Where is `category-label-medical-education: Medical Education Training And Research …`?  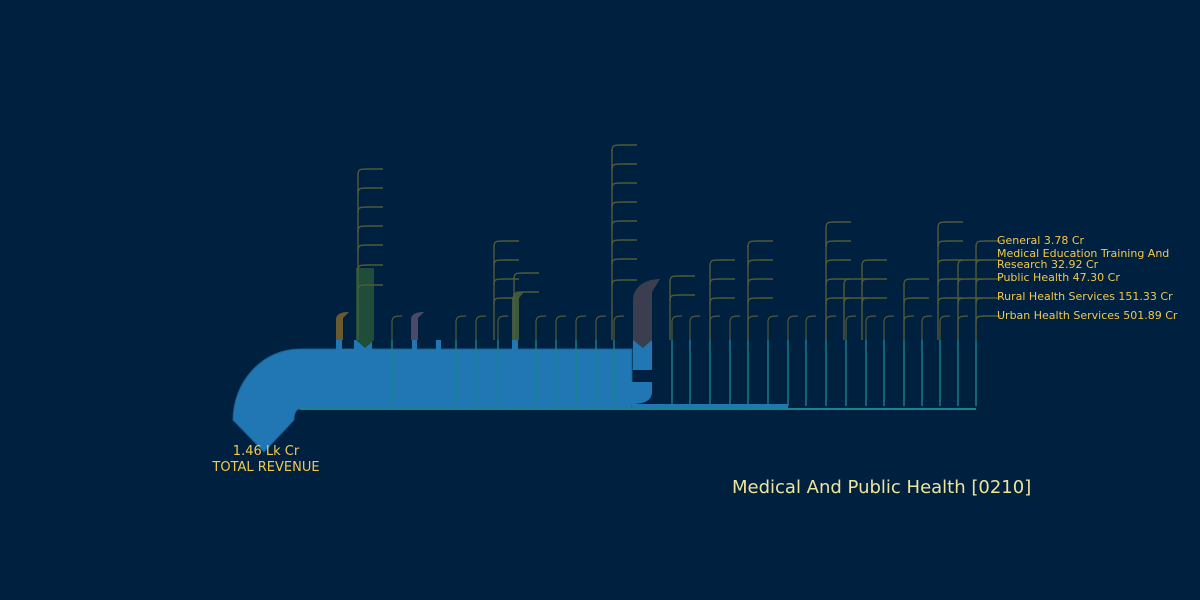 category-label-medical-education: Medical Education Training And Research … is located at coordinates (1083, 259).